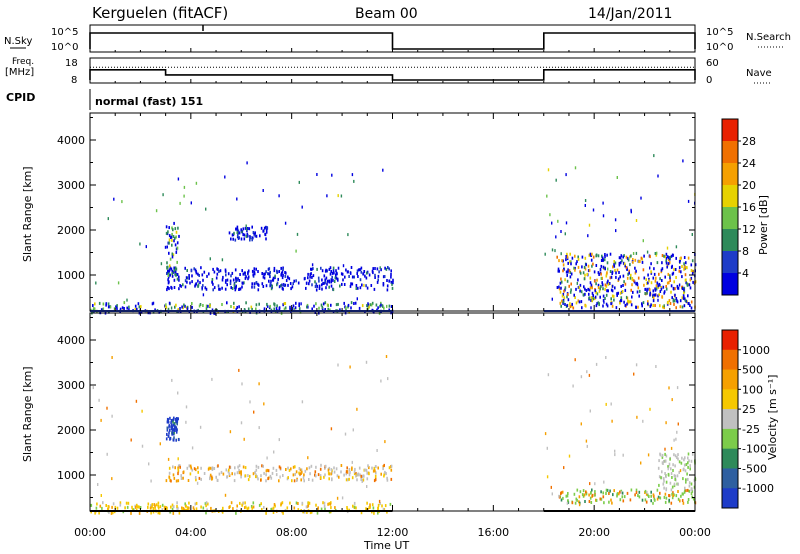 Image resolution: width=800 pixels, height=554 pixels. I want to click on date-title: 14/Jan/2011, so click(630, 14).